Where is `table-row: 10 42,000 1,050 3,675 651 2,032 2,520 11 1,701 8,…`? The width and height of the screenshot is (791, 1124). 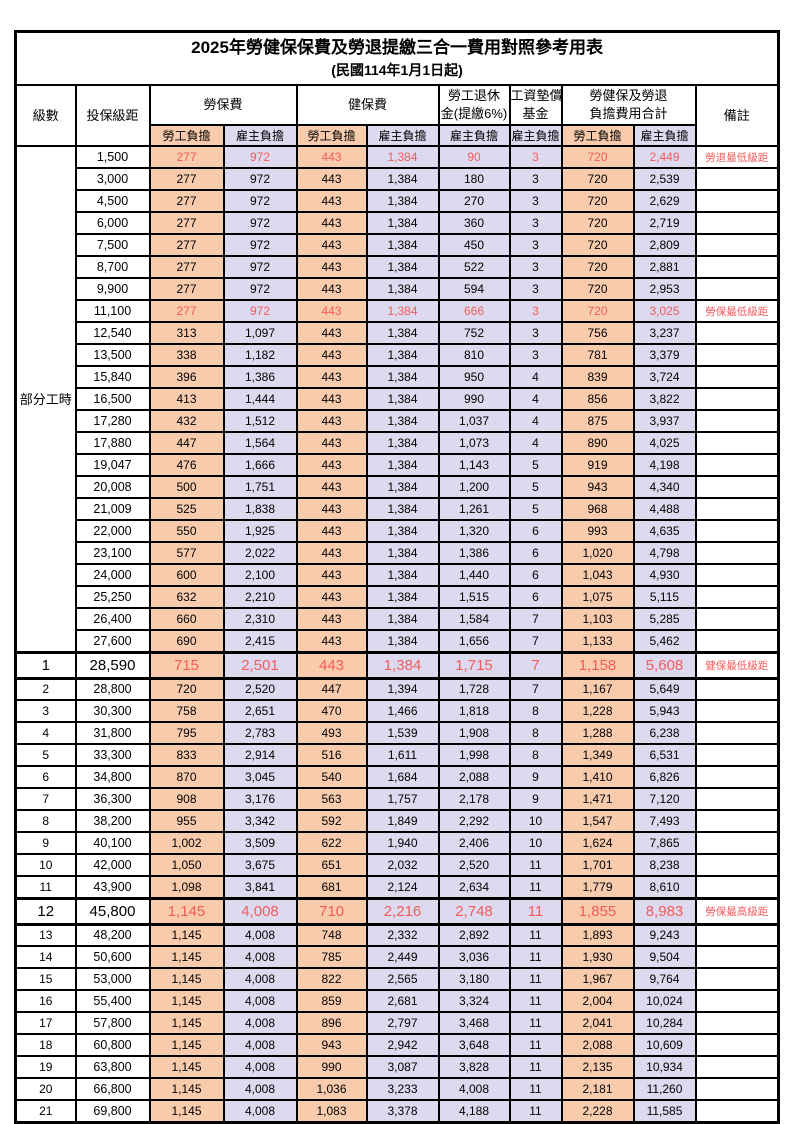 table-row: 10 42,000 1,050 3,675 651 2,032 2,520 11 1,701 8,… is located at coordinates (397, 865).